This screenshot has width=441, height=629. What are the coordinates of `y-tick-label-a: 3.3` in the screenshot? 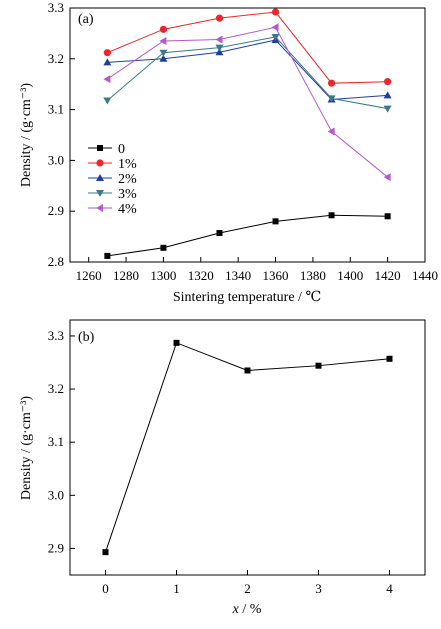 It's located at (56, 7).